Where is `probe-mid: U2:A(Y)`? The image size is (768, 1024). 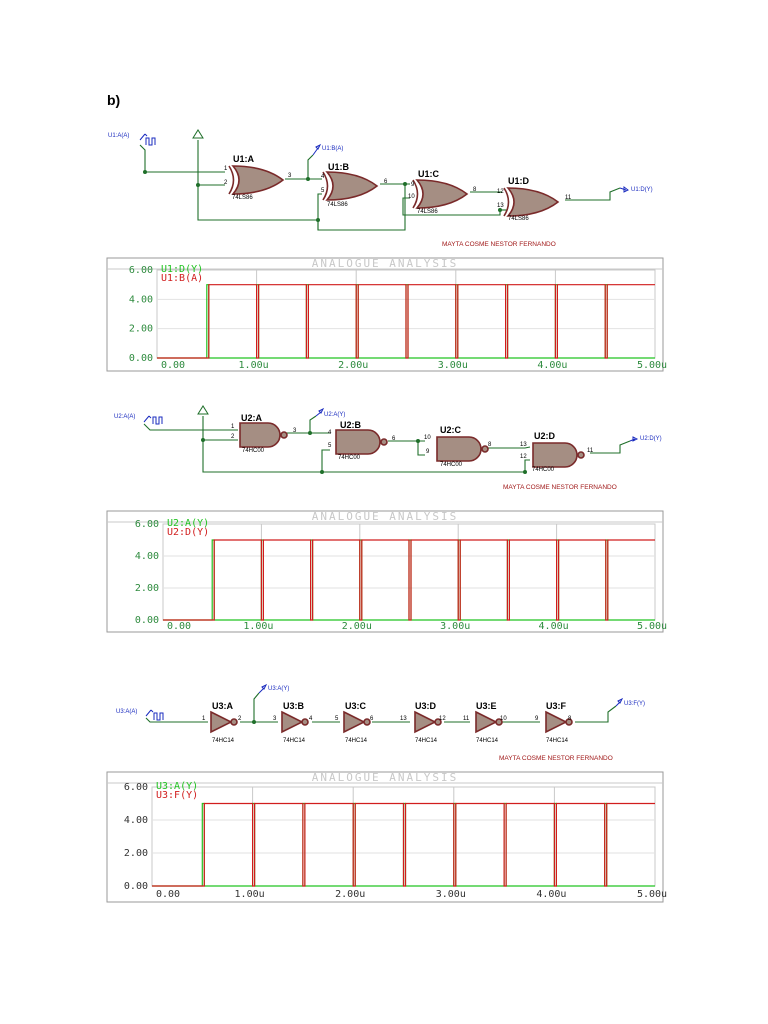 probe-mid: U2:A(Y) is located at coordinates (330, 412).